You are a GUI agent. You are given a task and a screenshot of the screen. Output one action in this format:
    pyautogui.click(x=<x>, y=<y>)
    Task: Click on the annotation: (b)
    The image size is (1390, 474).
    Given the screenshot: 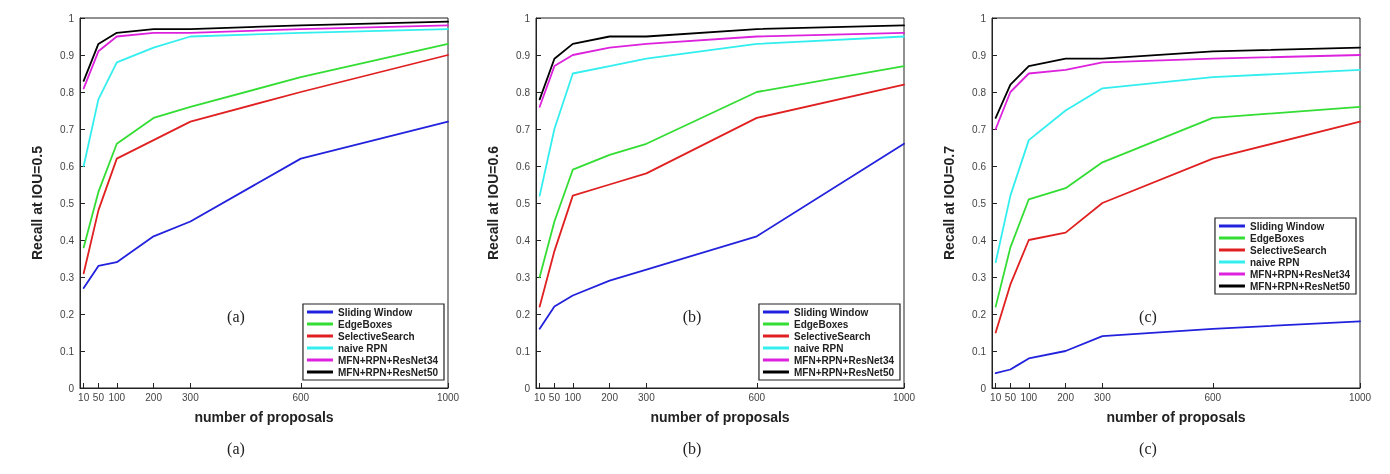 What is the action you would take?
    pyautogui.click(x=692, y=316)
    